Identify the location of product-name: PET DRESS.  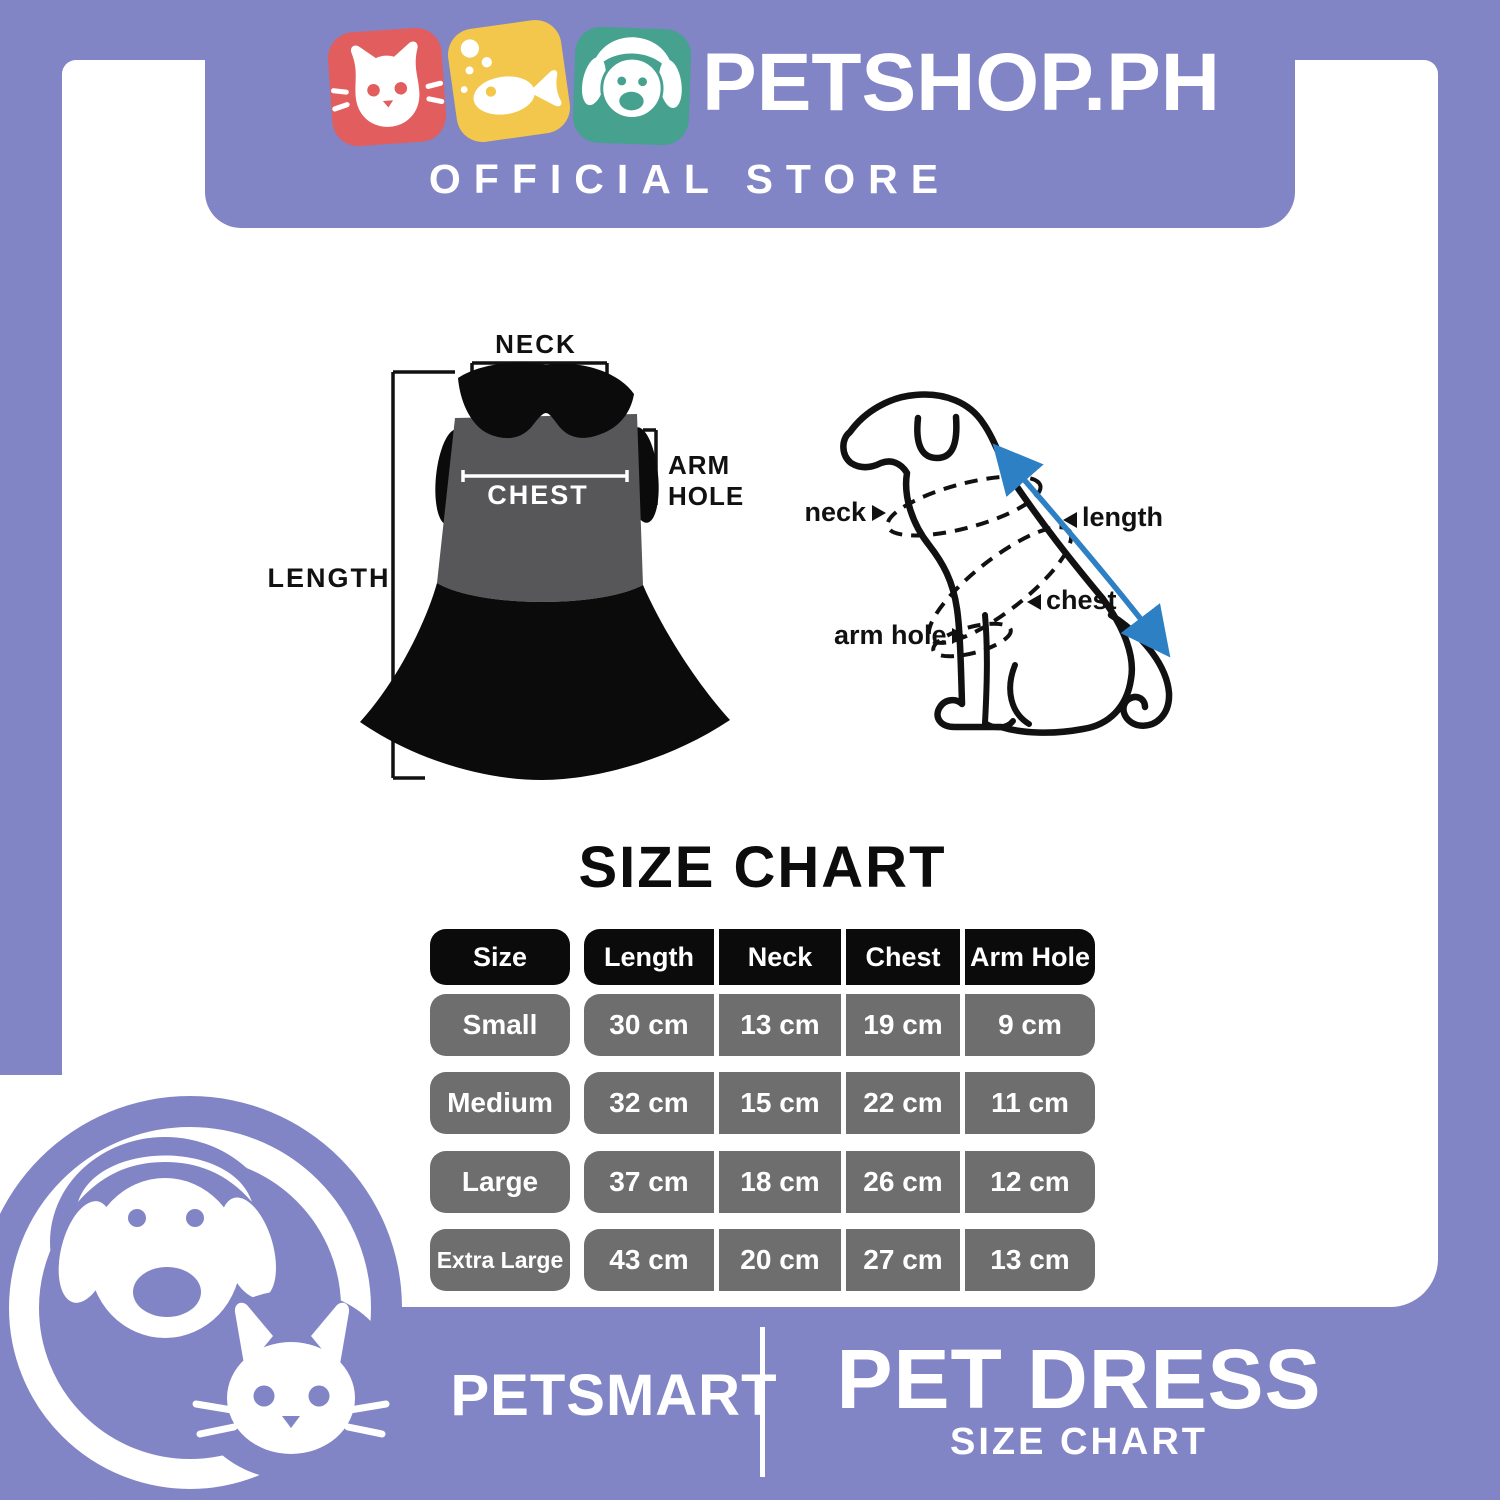
(1079, 1379).